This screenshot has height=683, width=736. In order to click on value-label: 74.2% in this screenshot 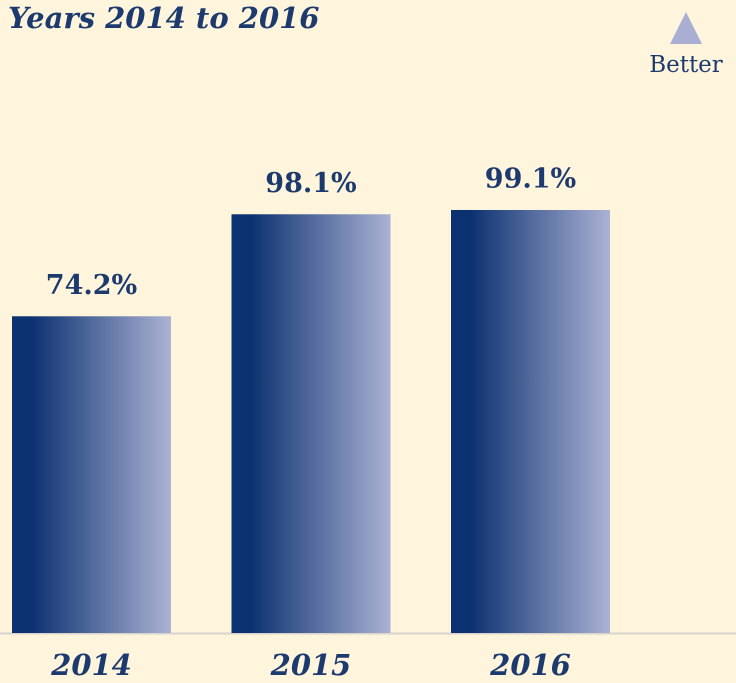, I will do `click(91, 285)`.